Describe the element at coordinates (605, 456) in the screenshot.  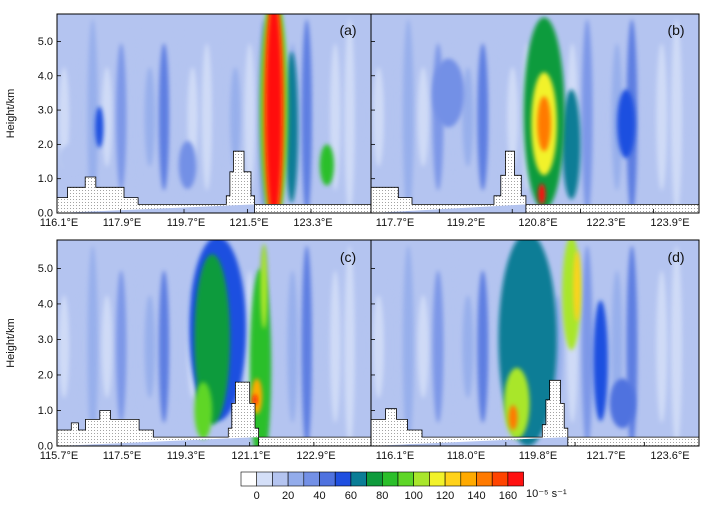
I see `panel-d-xtick-3: 121.7°E` at that location.